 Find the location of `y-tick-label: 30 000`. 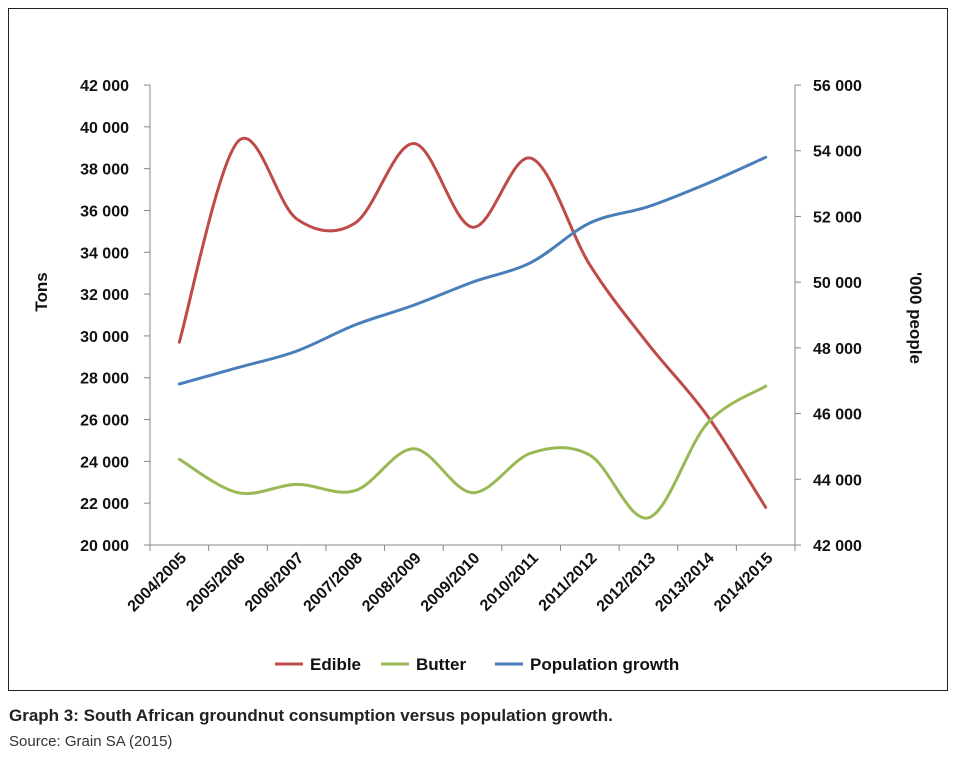

y-tick-label: 30 000 is located at coordinates (104, 337).